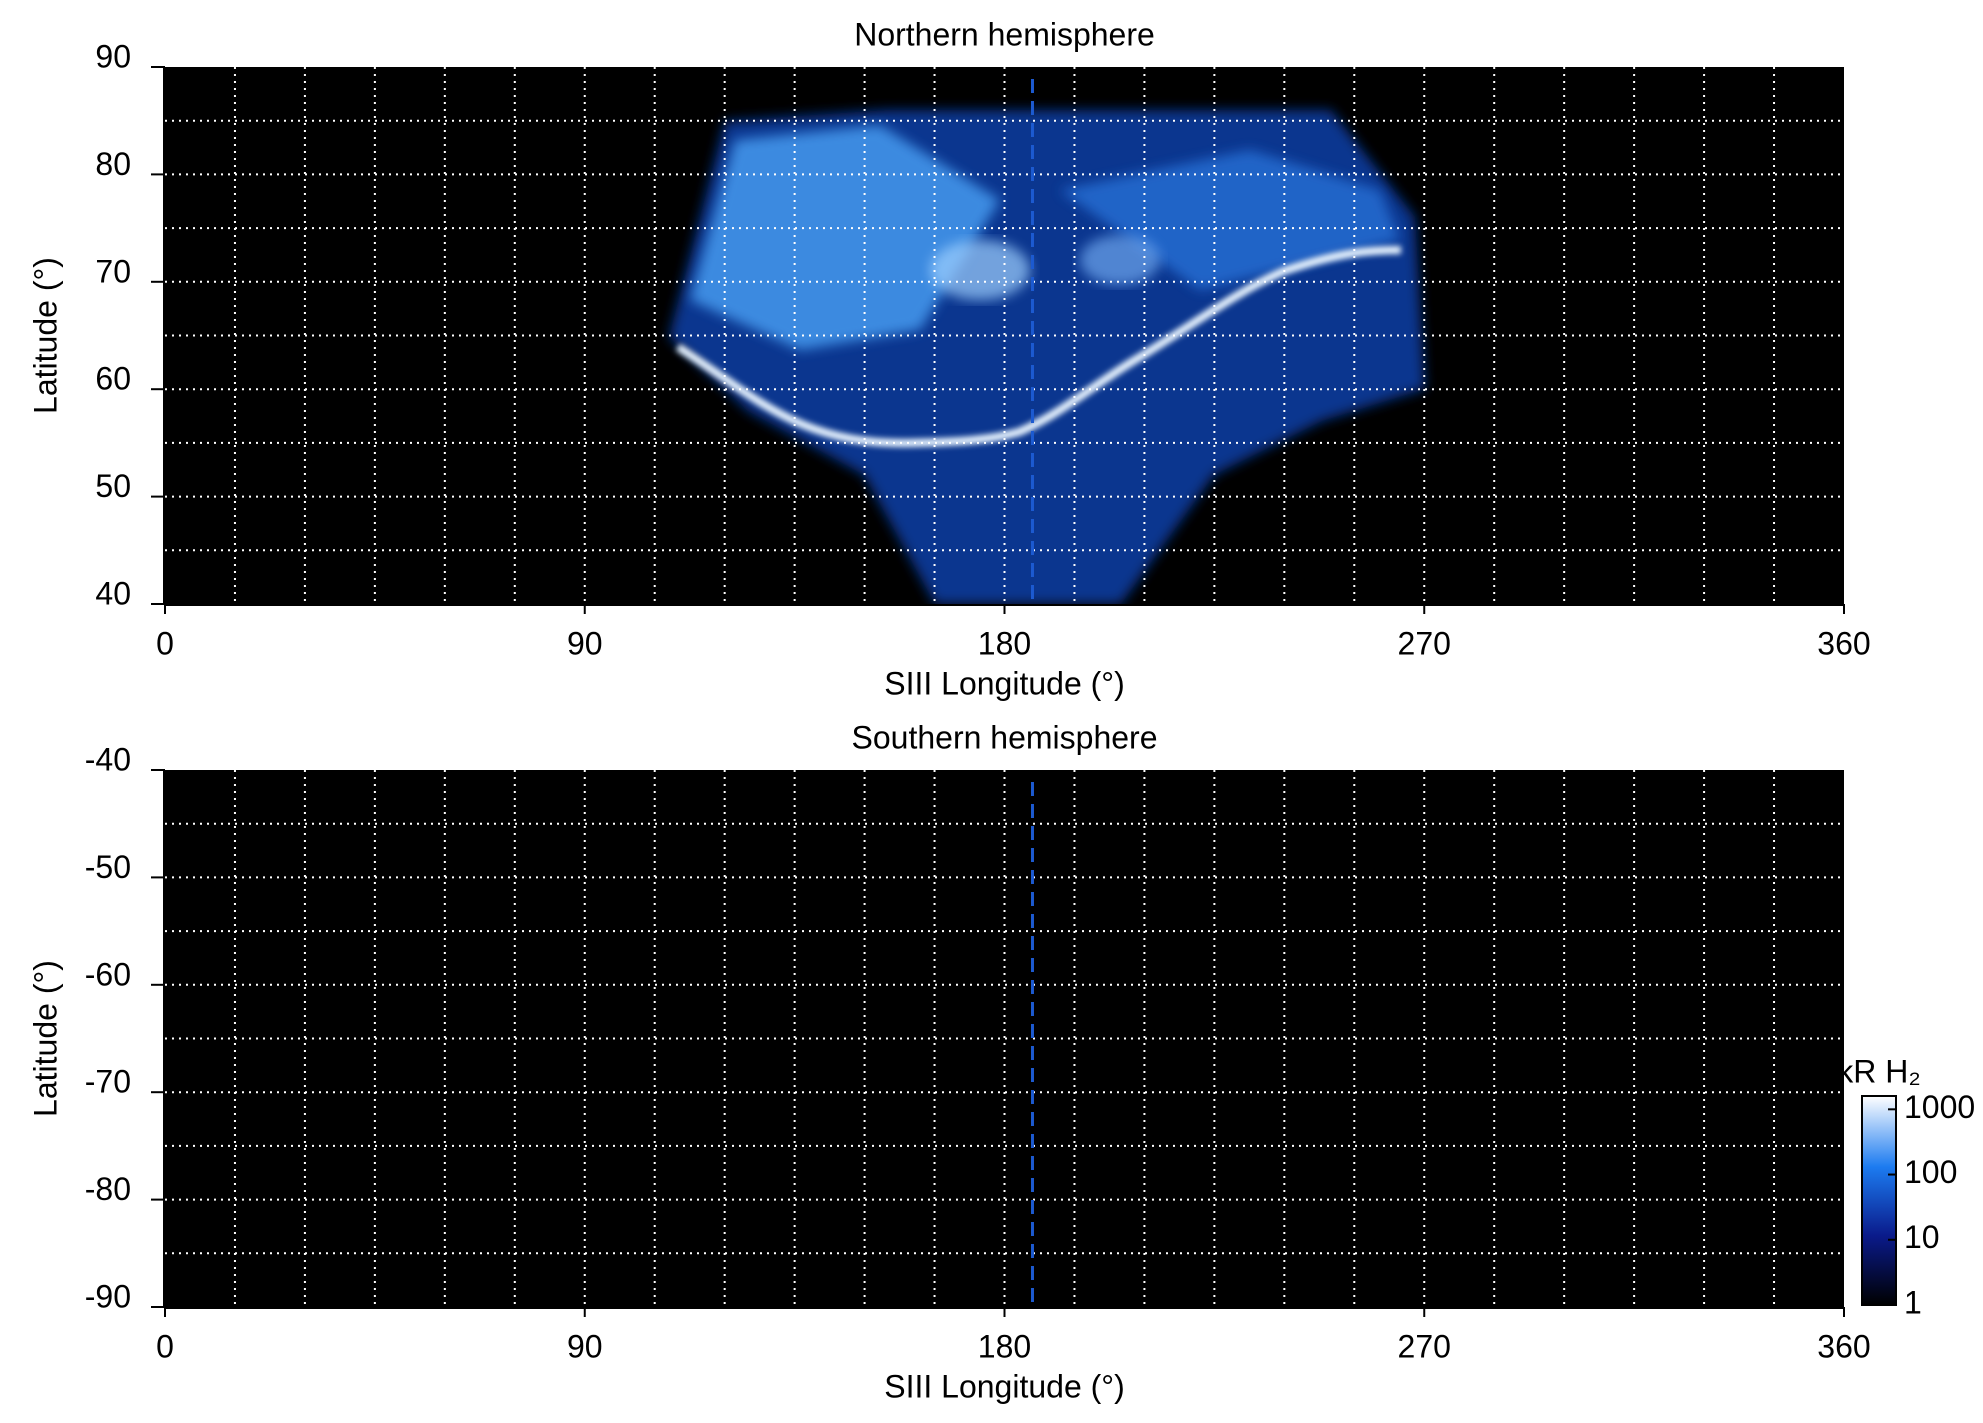  What do you see at coordinates (1879, 1071) in the screenshot?
I see `colorbar-label: kR H₂` at bounding box center [1879, 1071].